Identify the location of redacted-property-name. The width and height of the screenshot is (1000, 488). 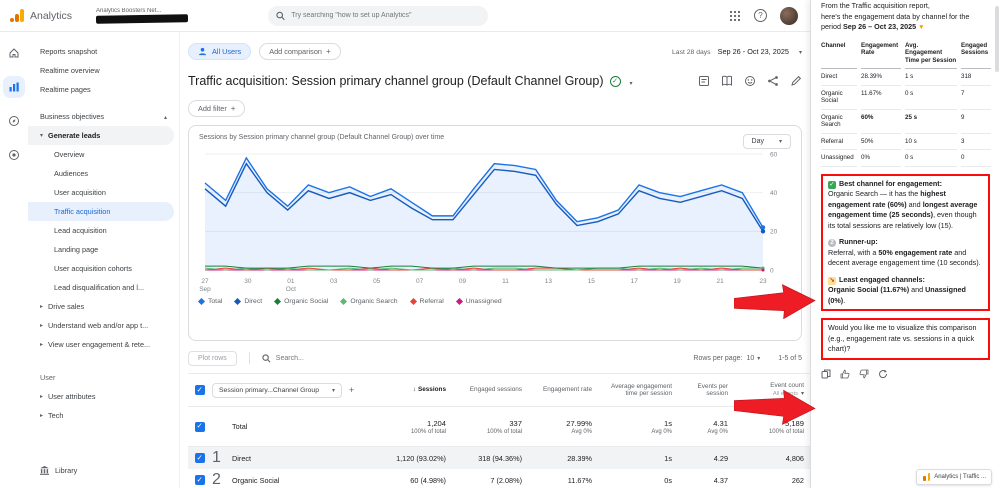
(142, 19).